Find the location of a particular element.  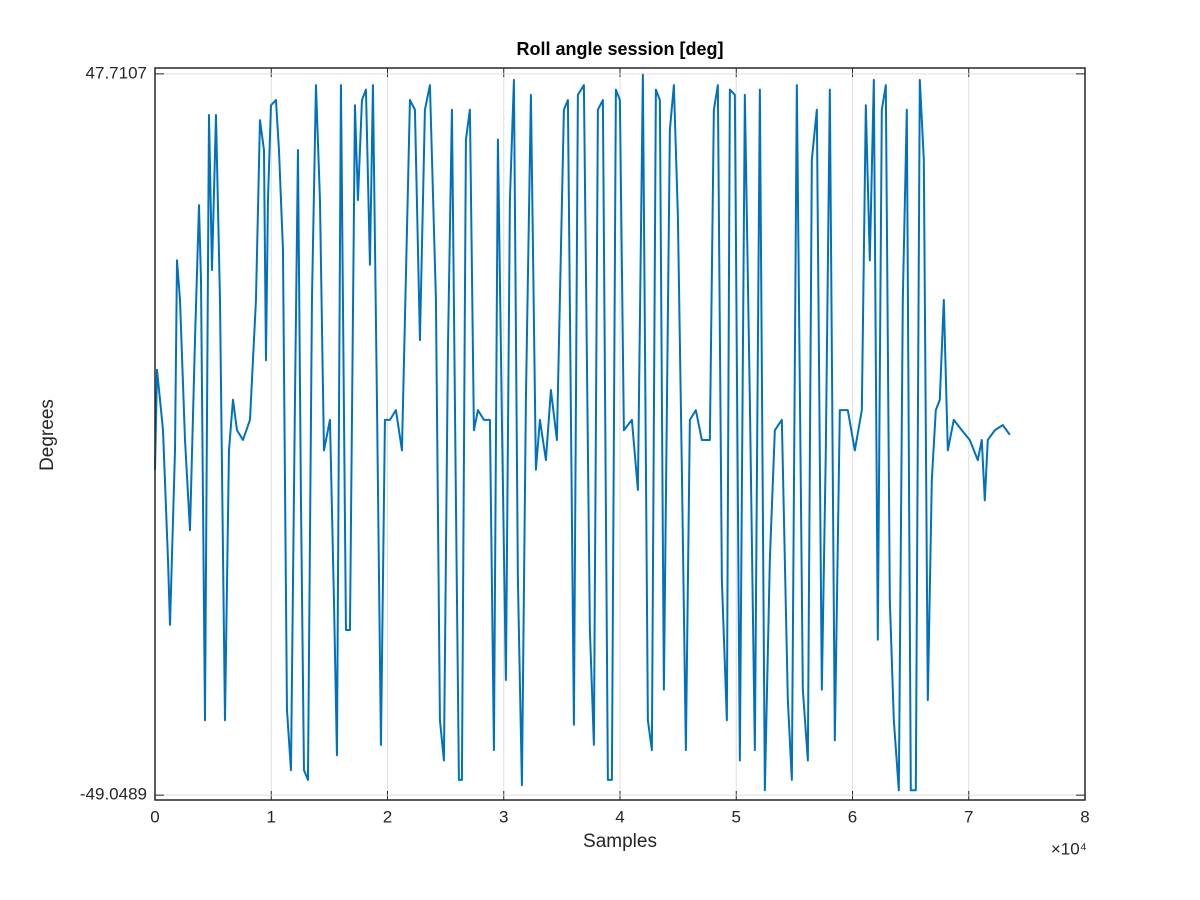

x-tick-label: 1 is located at coordinates (271, 816).